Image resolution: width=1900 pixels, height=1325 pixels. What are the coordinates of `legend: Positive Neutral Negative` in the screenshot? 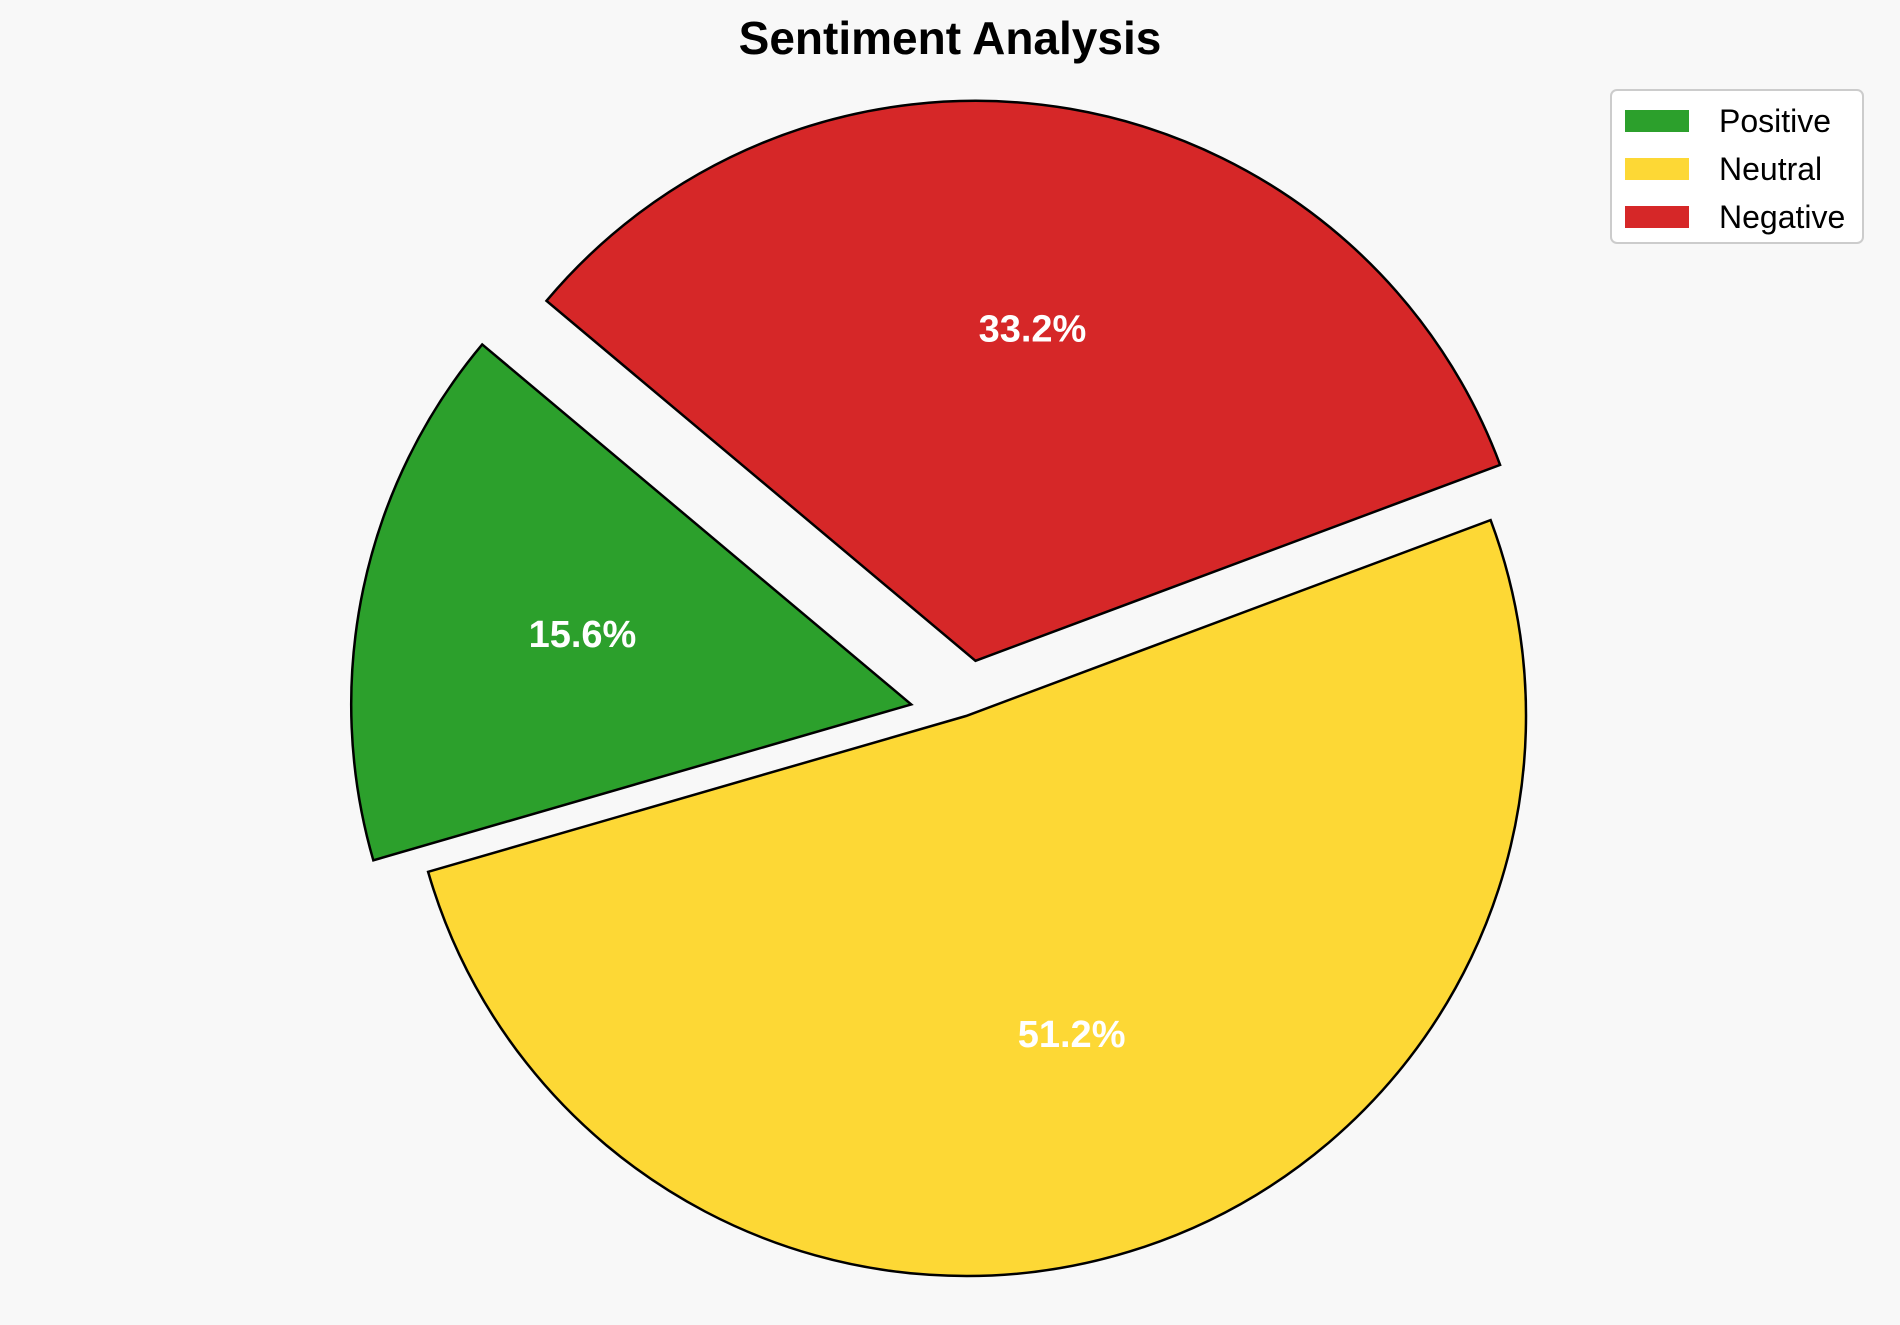 It's located at (1737, 166).